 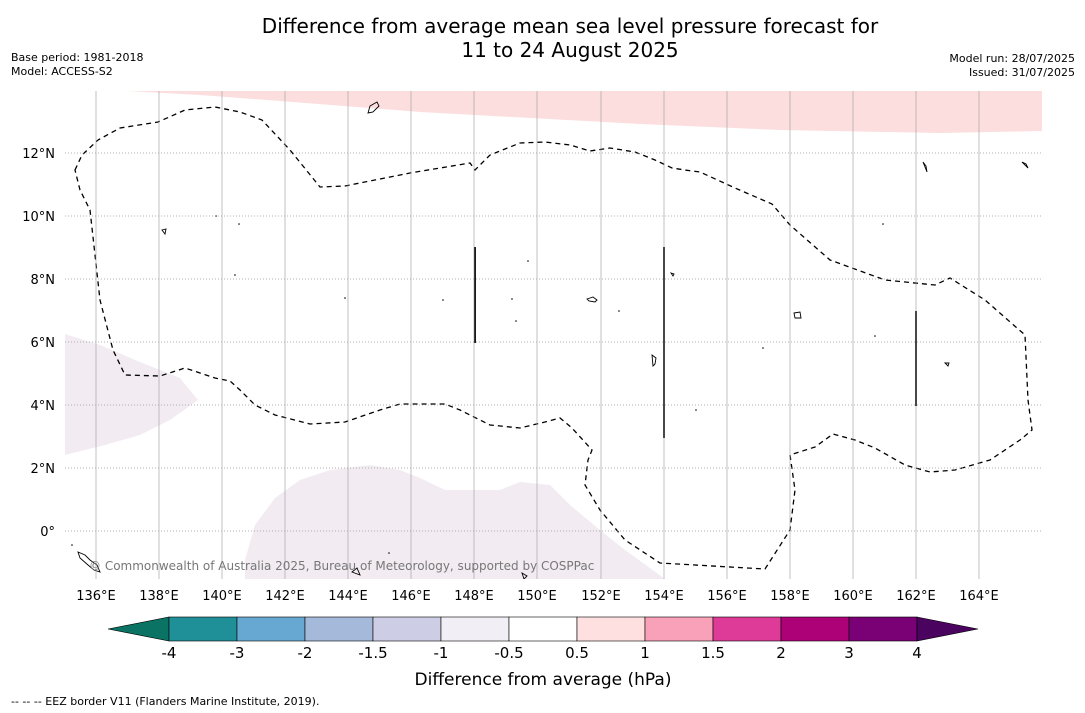 I want to click on lat-tick-label: 10°N, so click(x=38, y=217).